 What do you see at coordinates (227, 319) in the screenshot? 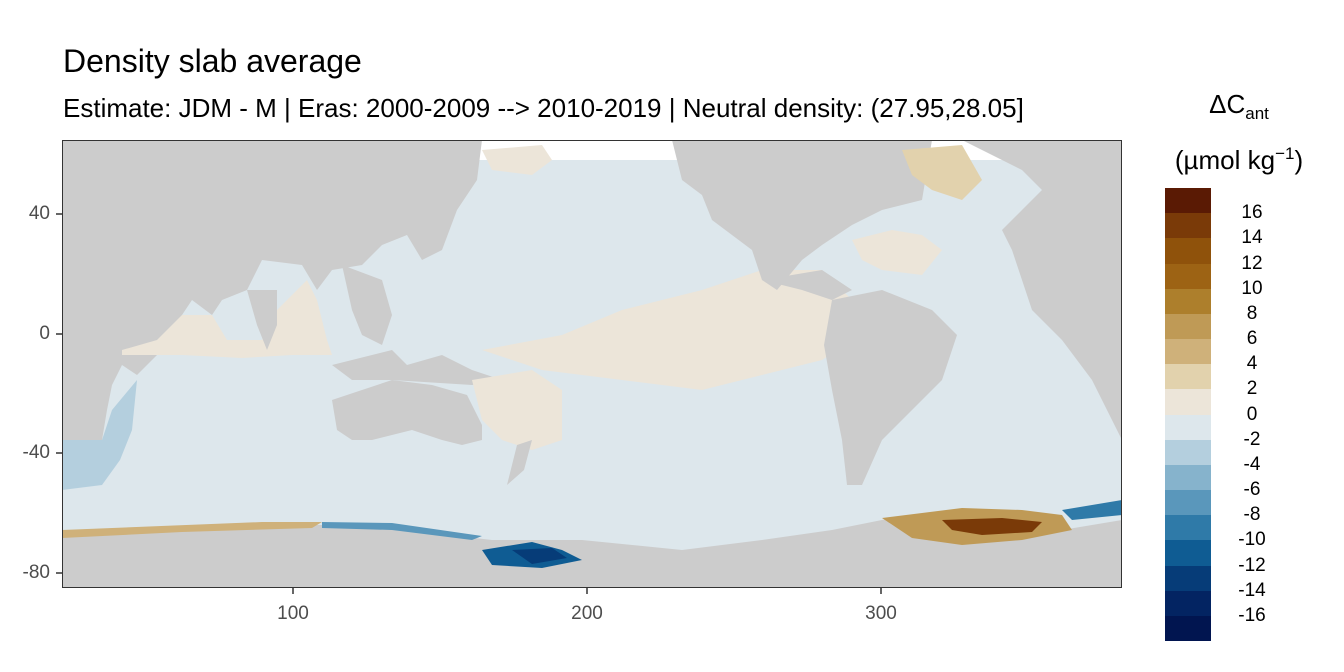
I see `north-indian-ocean` at bounding box center [227, 319].